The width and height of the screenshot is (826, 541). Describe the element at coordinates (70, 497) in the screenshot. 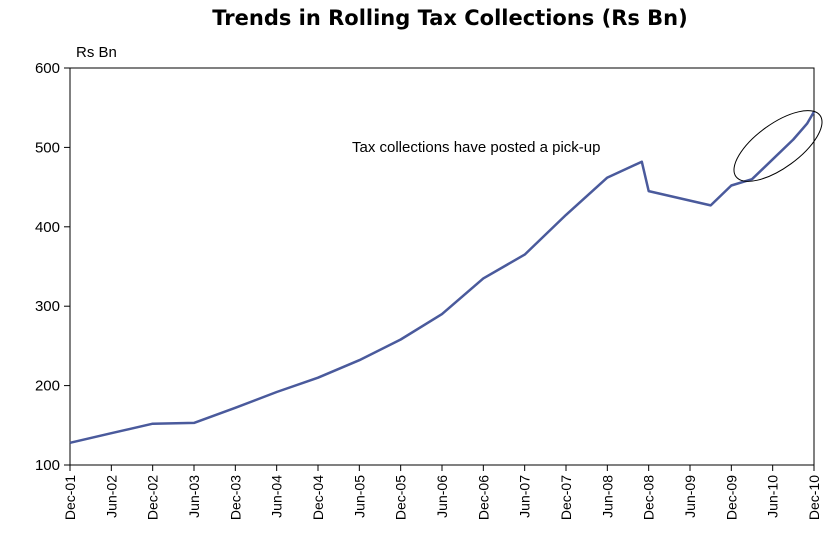

I see `x-tick-label: Dec-01` at that location.